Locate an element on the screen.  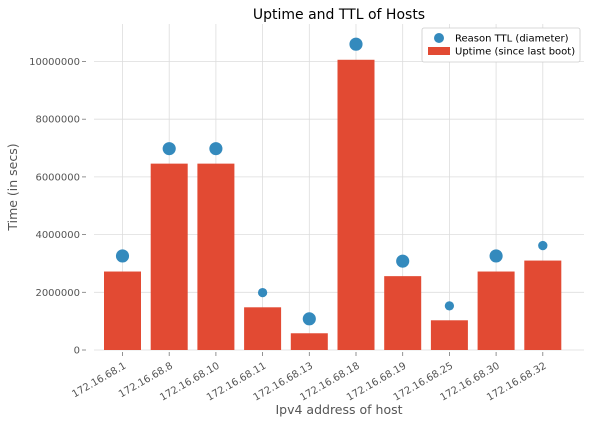
legend-swatch-uptime is located at coordinates (439, 51).